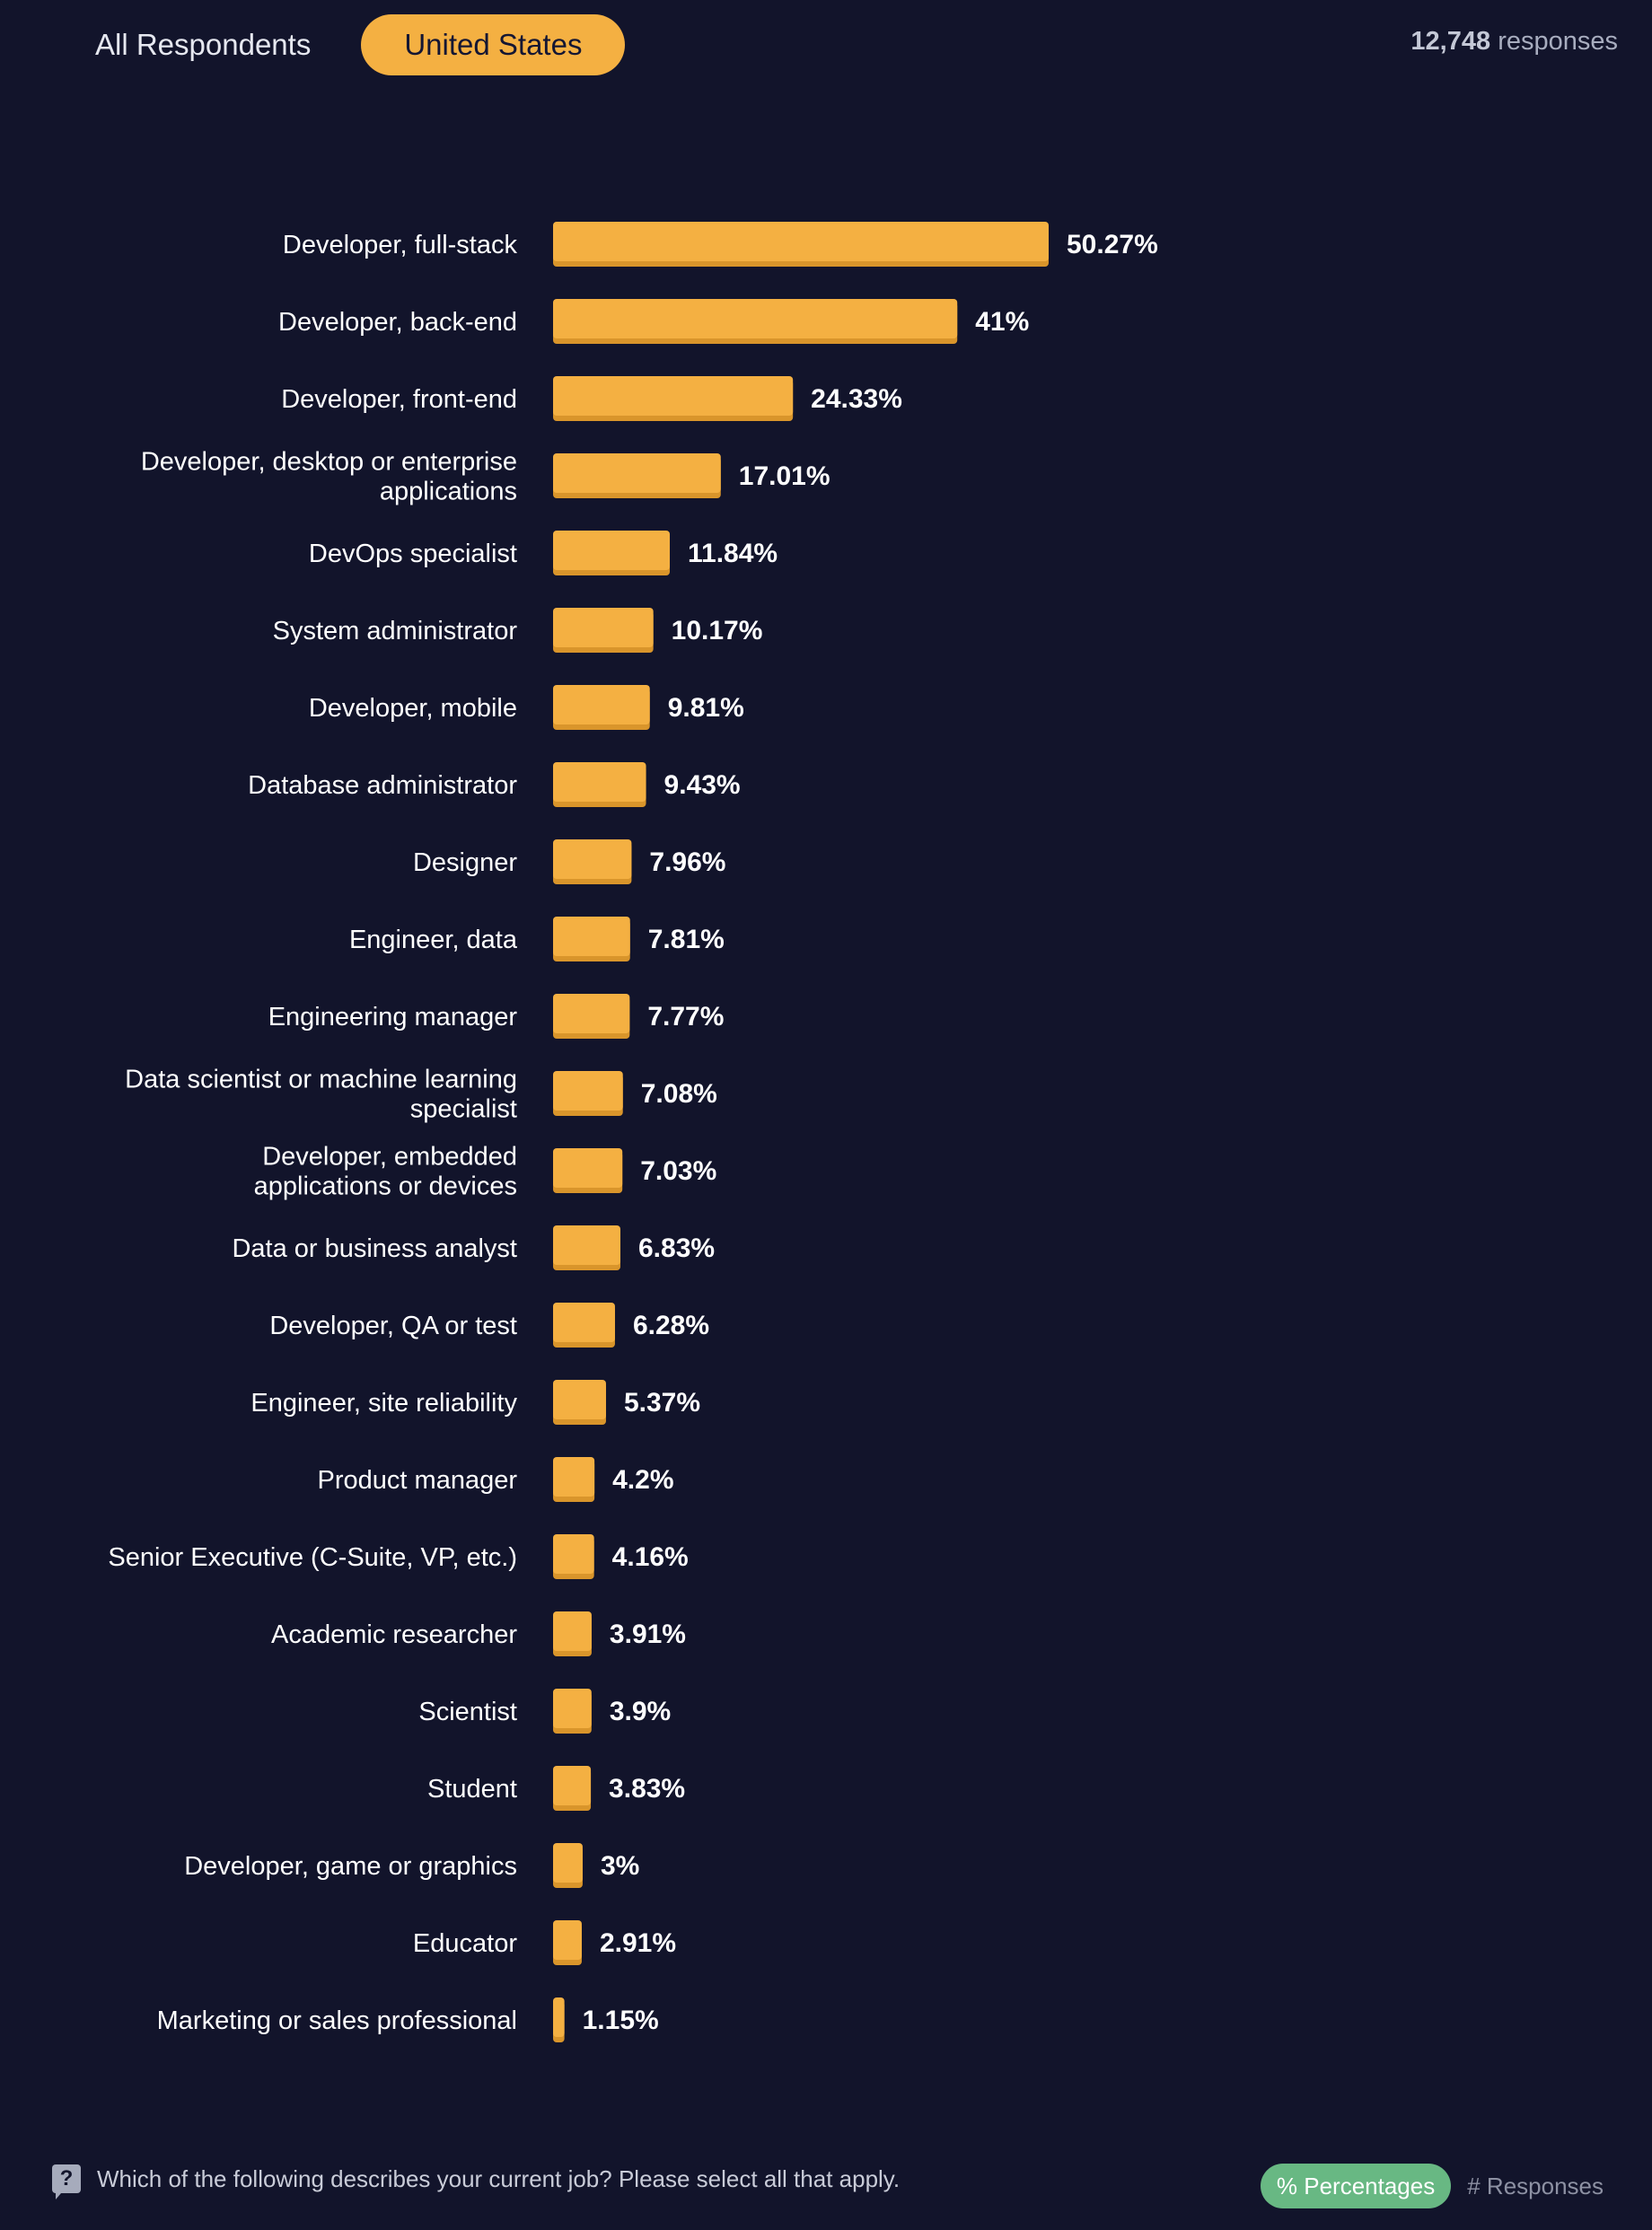  Describe the element at coordinates (687, 940) in the screenshot. I see `value-label: 7.81%` at that location.